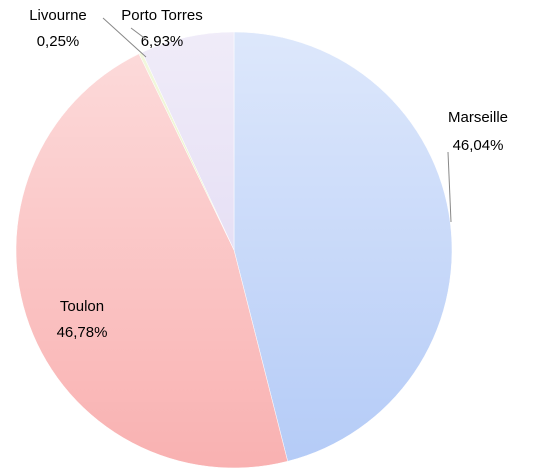  Describe the element at coordinates (478, 145) in the screenshot. I see `slice-value: 46,04%` at that location.